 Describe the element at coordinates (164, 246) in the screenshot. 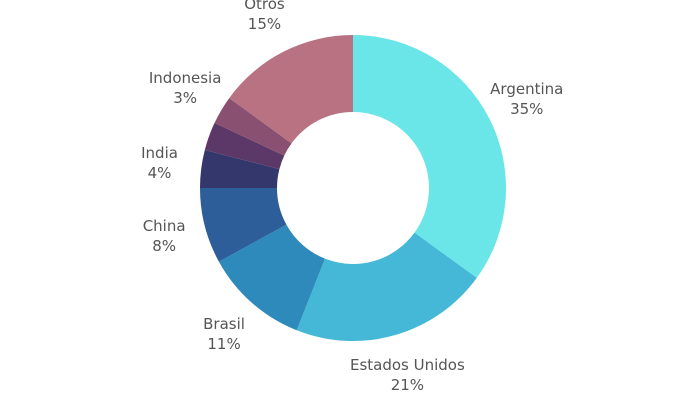

I see `slice-value: 8%` at that location.